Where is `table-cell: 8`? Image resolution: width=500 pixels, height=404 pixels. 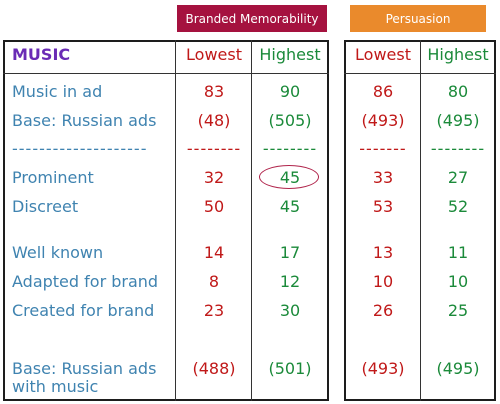 table-cell: 8 is located at coordinates (214, 281).